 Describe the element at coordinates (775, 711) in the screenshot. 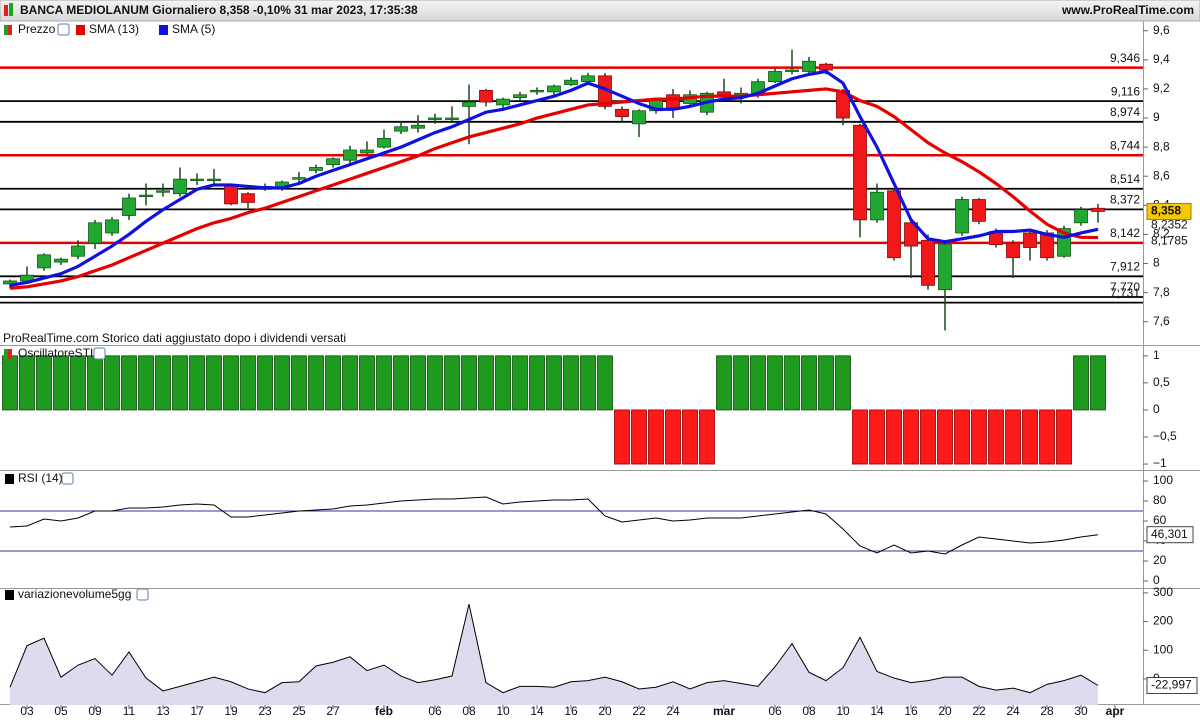

I see `x-tick-label: 06` at that location.